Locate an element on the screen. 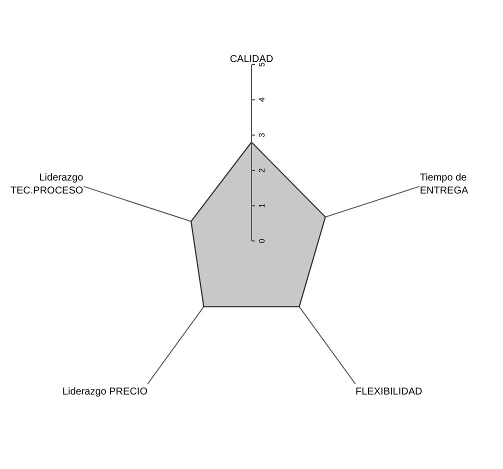  y-tick-label: 2 is located at coordinates (262, 170).